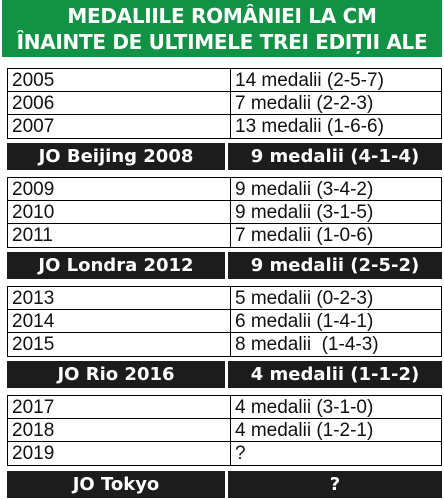 The image size is (444, 500). Describe the element at coordinates (222, 16) in the screenshot. I see `title-line-1: MEDALIILE ROMÂNIEI LA CM` at that location.